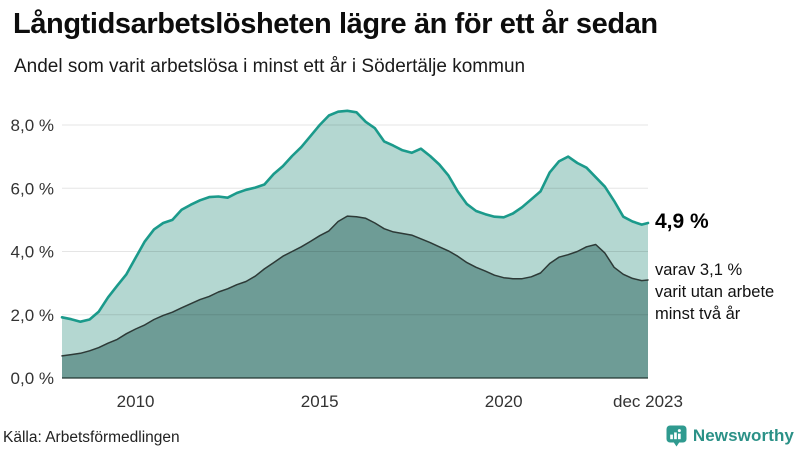 The image size is (800, 450). What do you see at coordinates (682, 221) in the screenshot?
I see `latest-value-label: 4,9 %` at bounding box center [682, 221].